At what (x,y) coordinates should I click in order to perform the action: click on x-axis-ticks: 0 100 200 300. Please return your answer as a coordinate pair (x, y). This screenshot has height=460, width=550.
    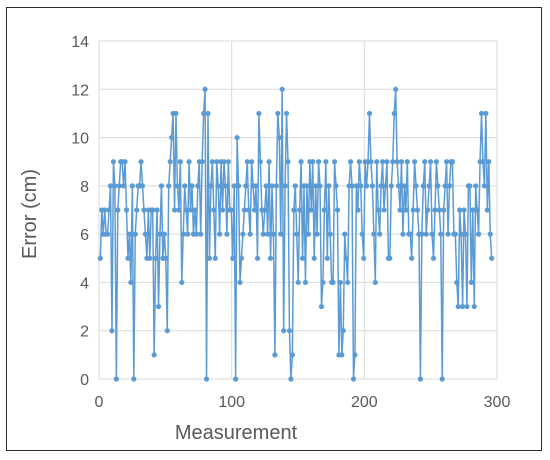
    Looking at the image, I should click on (303, 402).